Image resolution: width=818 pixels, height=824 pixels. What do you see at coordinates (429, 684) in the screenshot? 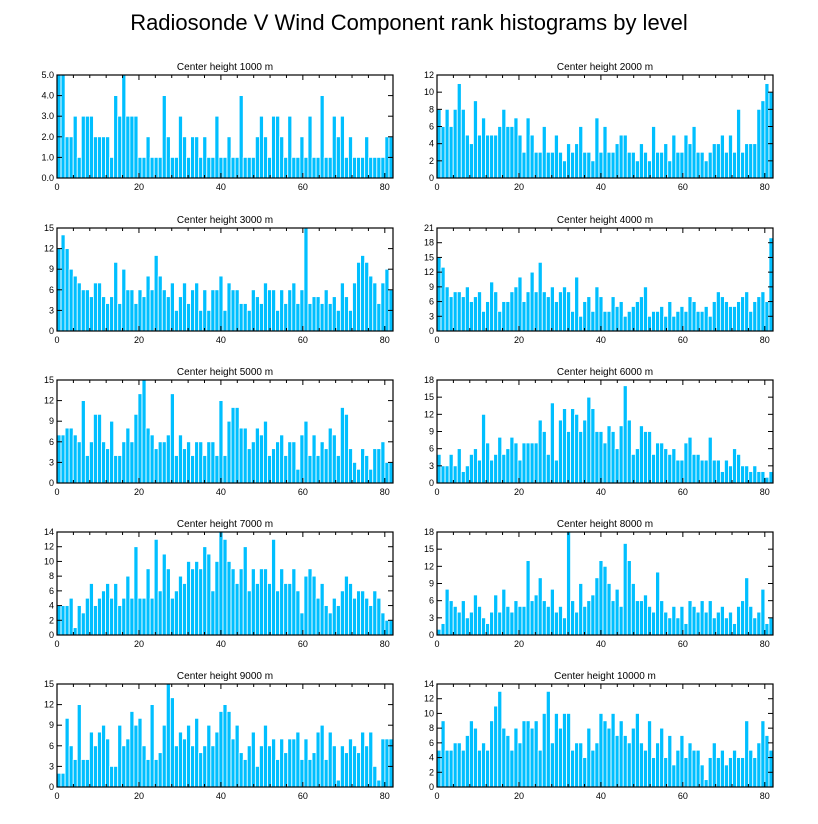
I see `y-tick-label: 14` at bounding box center [429, 684].